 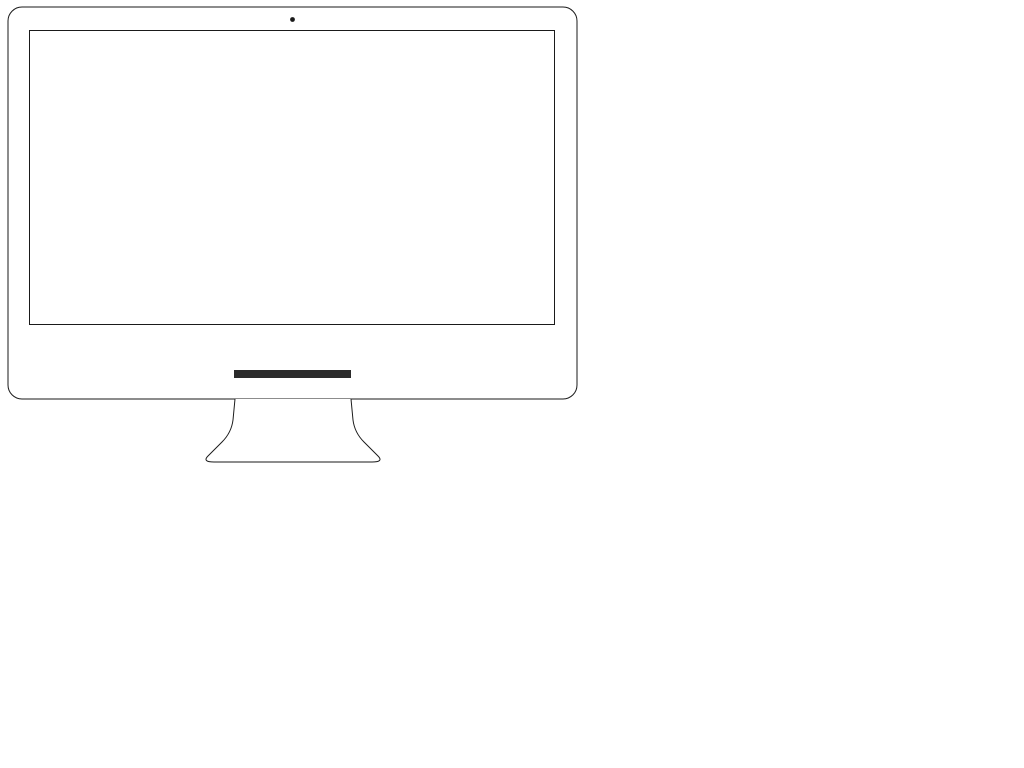 What do you see at coordinates (292, 374) in the screenshot?
I see `chin-bar` at bounding box center [292, 374].